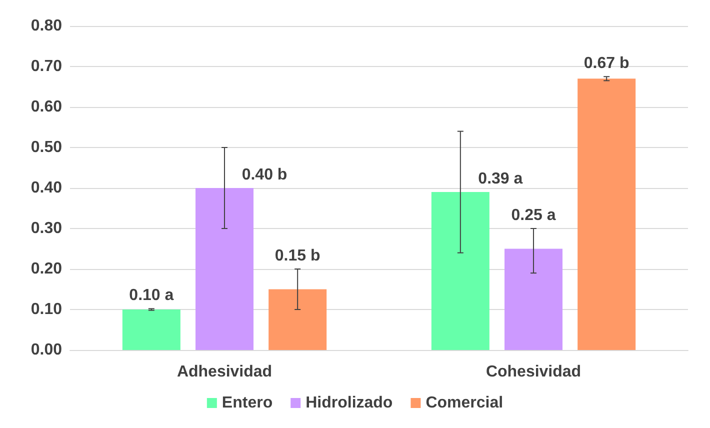  I want to click on y-tick-label: 0.80, so click(46, 26).